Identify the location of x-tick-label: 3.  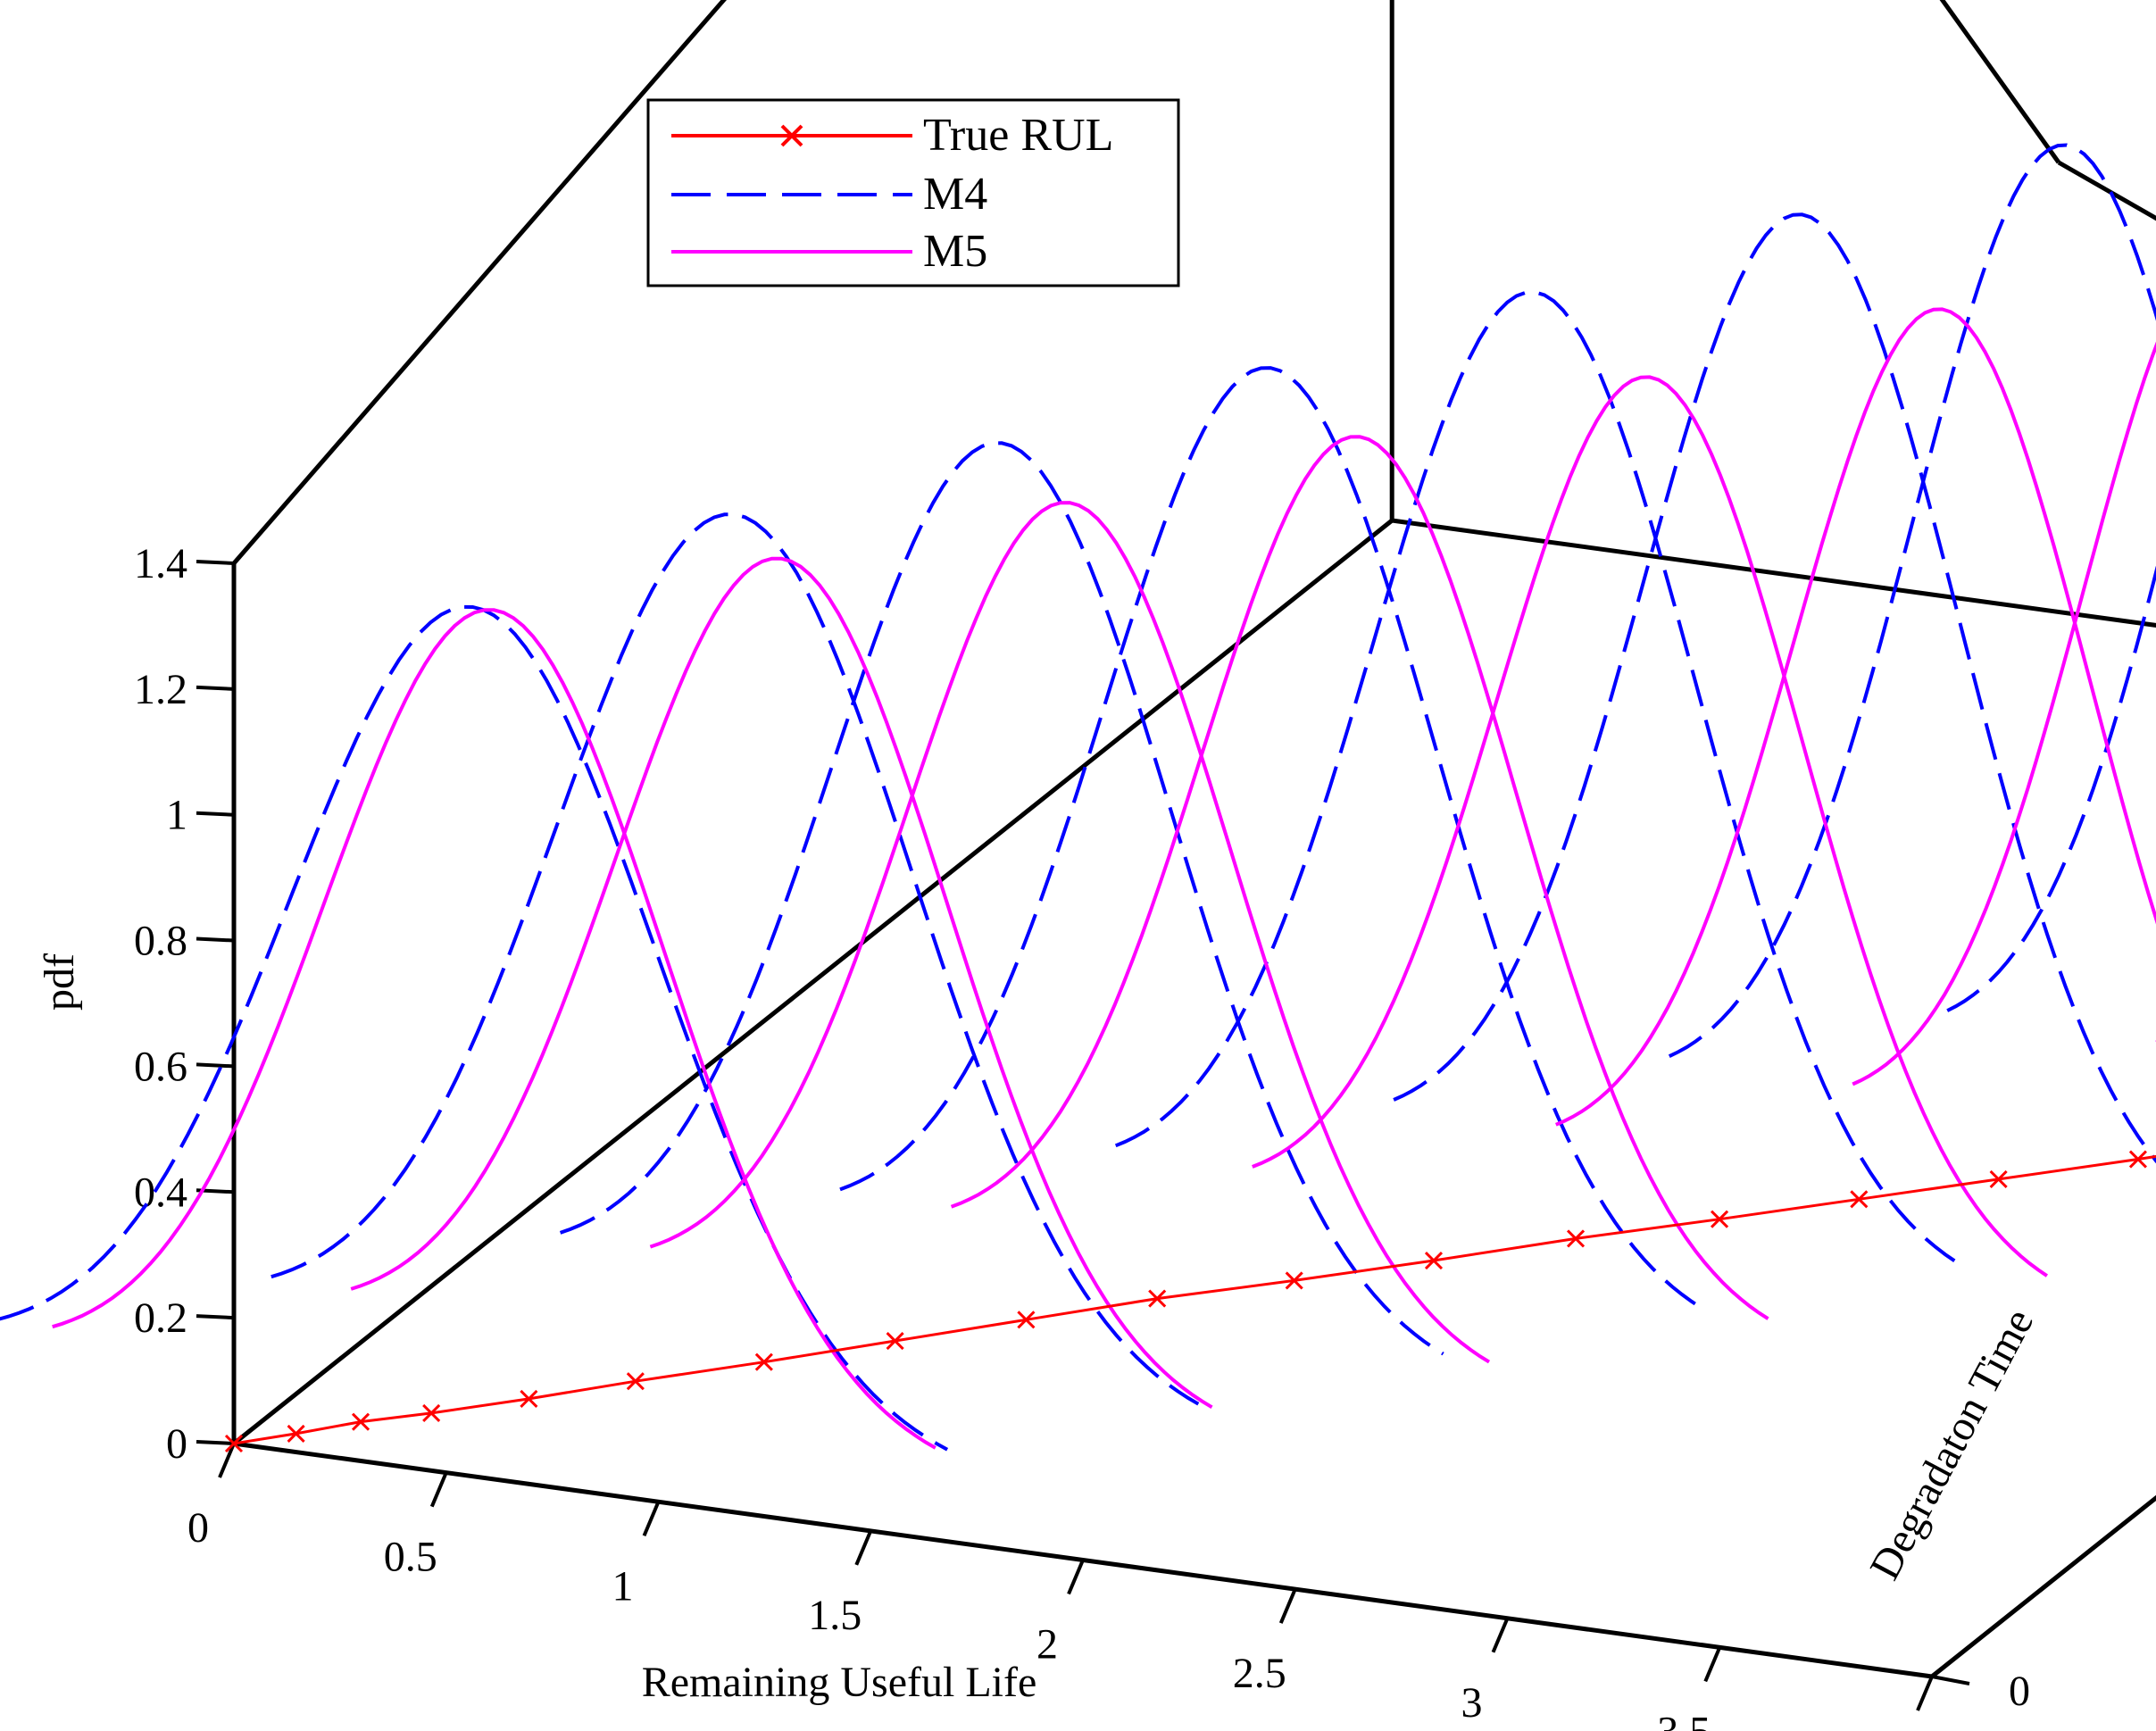
(1472, 1703).